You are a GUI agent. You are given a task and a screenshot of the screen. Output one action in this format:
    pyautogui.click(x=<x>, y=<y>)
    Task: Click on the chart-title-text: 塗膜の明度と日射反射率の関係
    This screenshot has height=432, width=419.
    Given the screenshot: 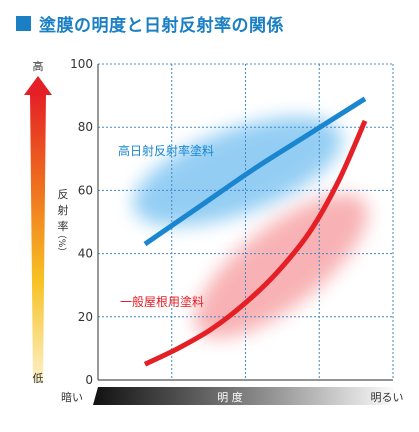 What is the action you would take?
    pyautogui.click(x=161, y=25)
    